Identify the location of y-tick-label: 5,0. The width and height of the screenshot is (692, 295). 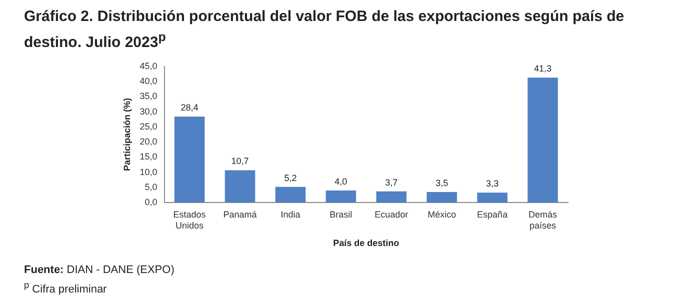
(151, 187).